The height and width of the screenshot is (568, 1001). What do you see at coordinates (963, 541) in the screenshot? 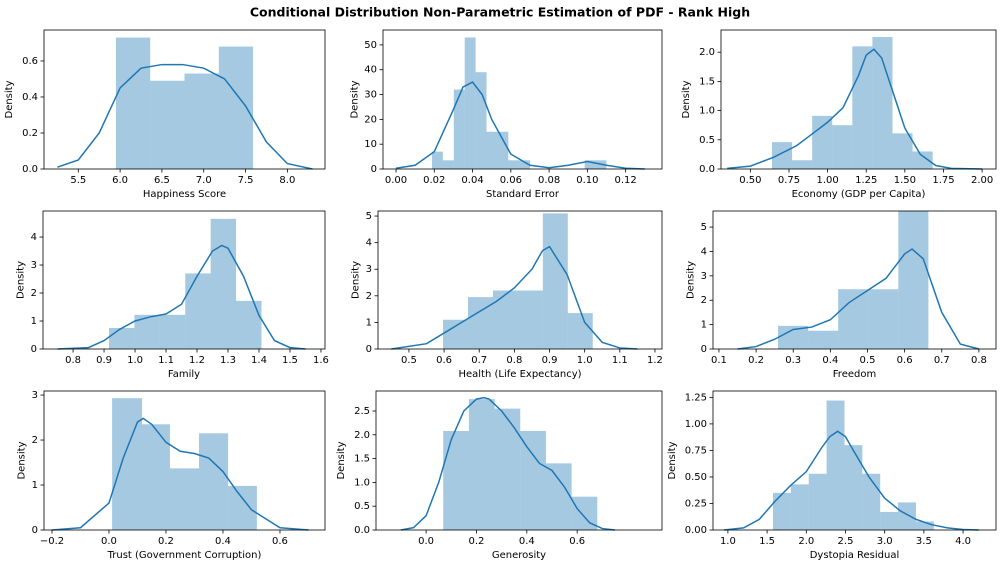
I see `x-tick-label: 4.0` at bounding box center [963, 541].